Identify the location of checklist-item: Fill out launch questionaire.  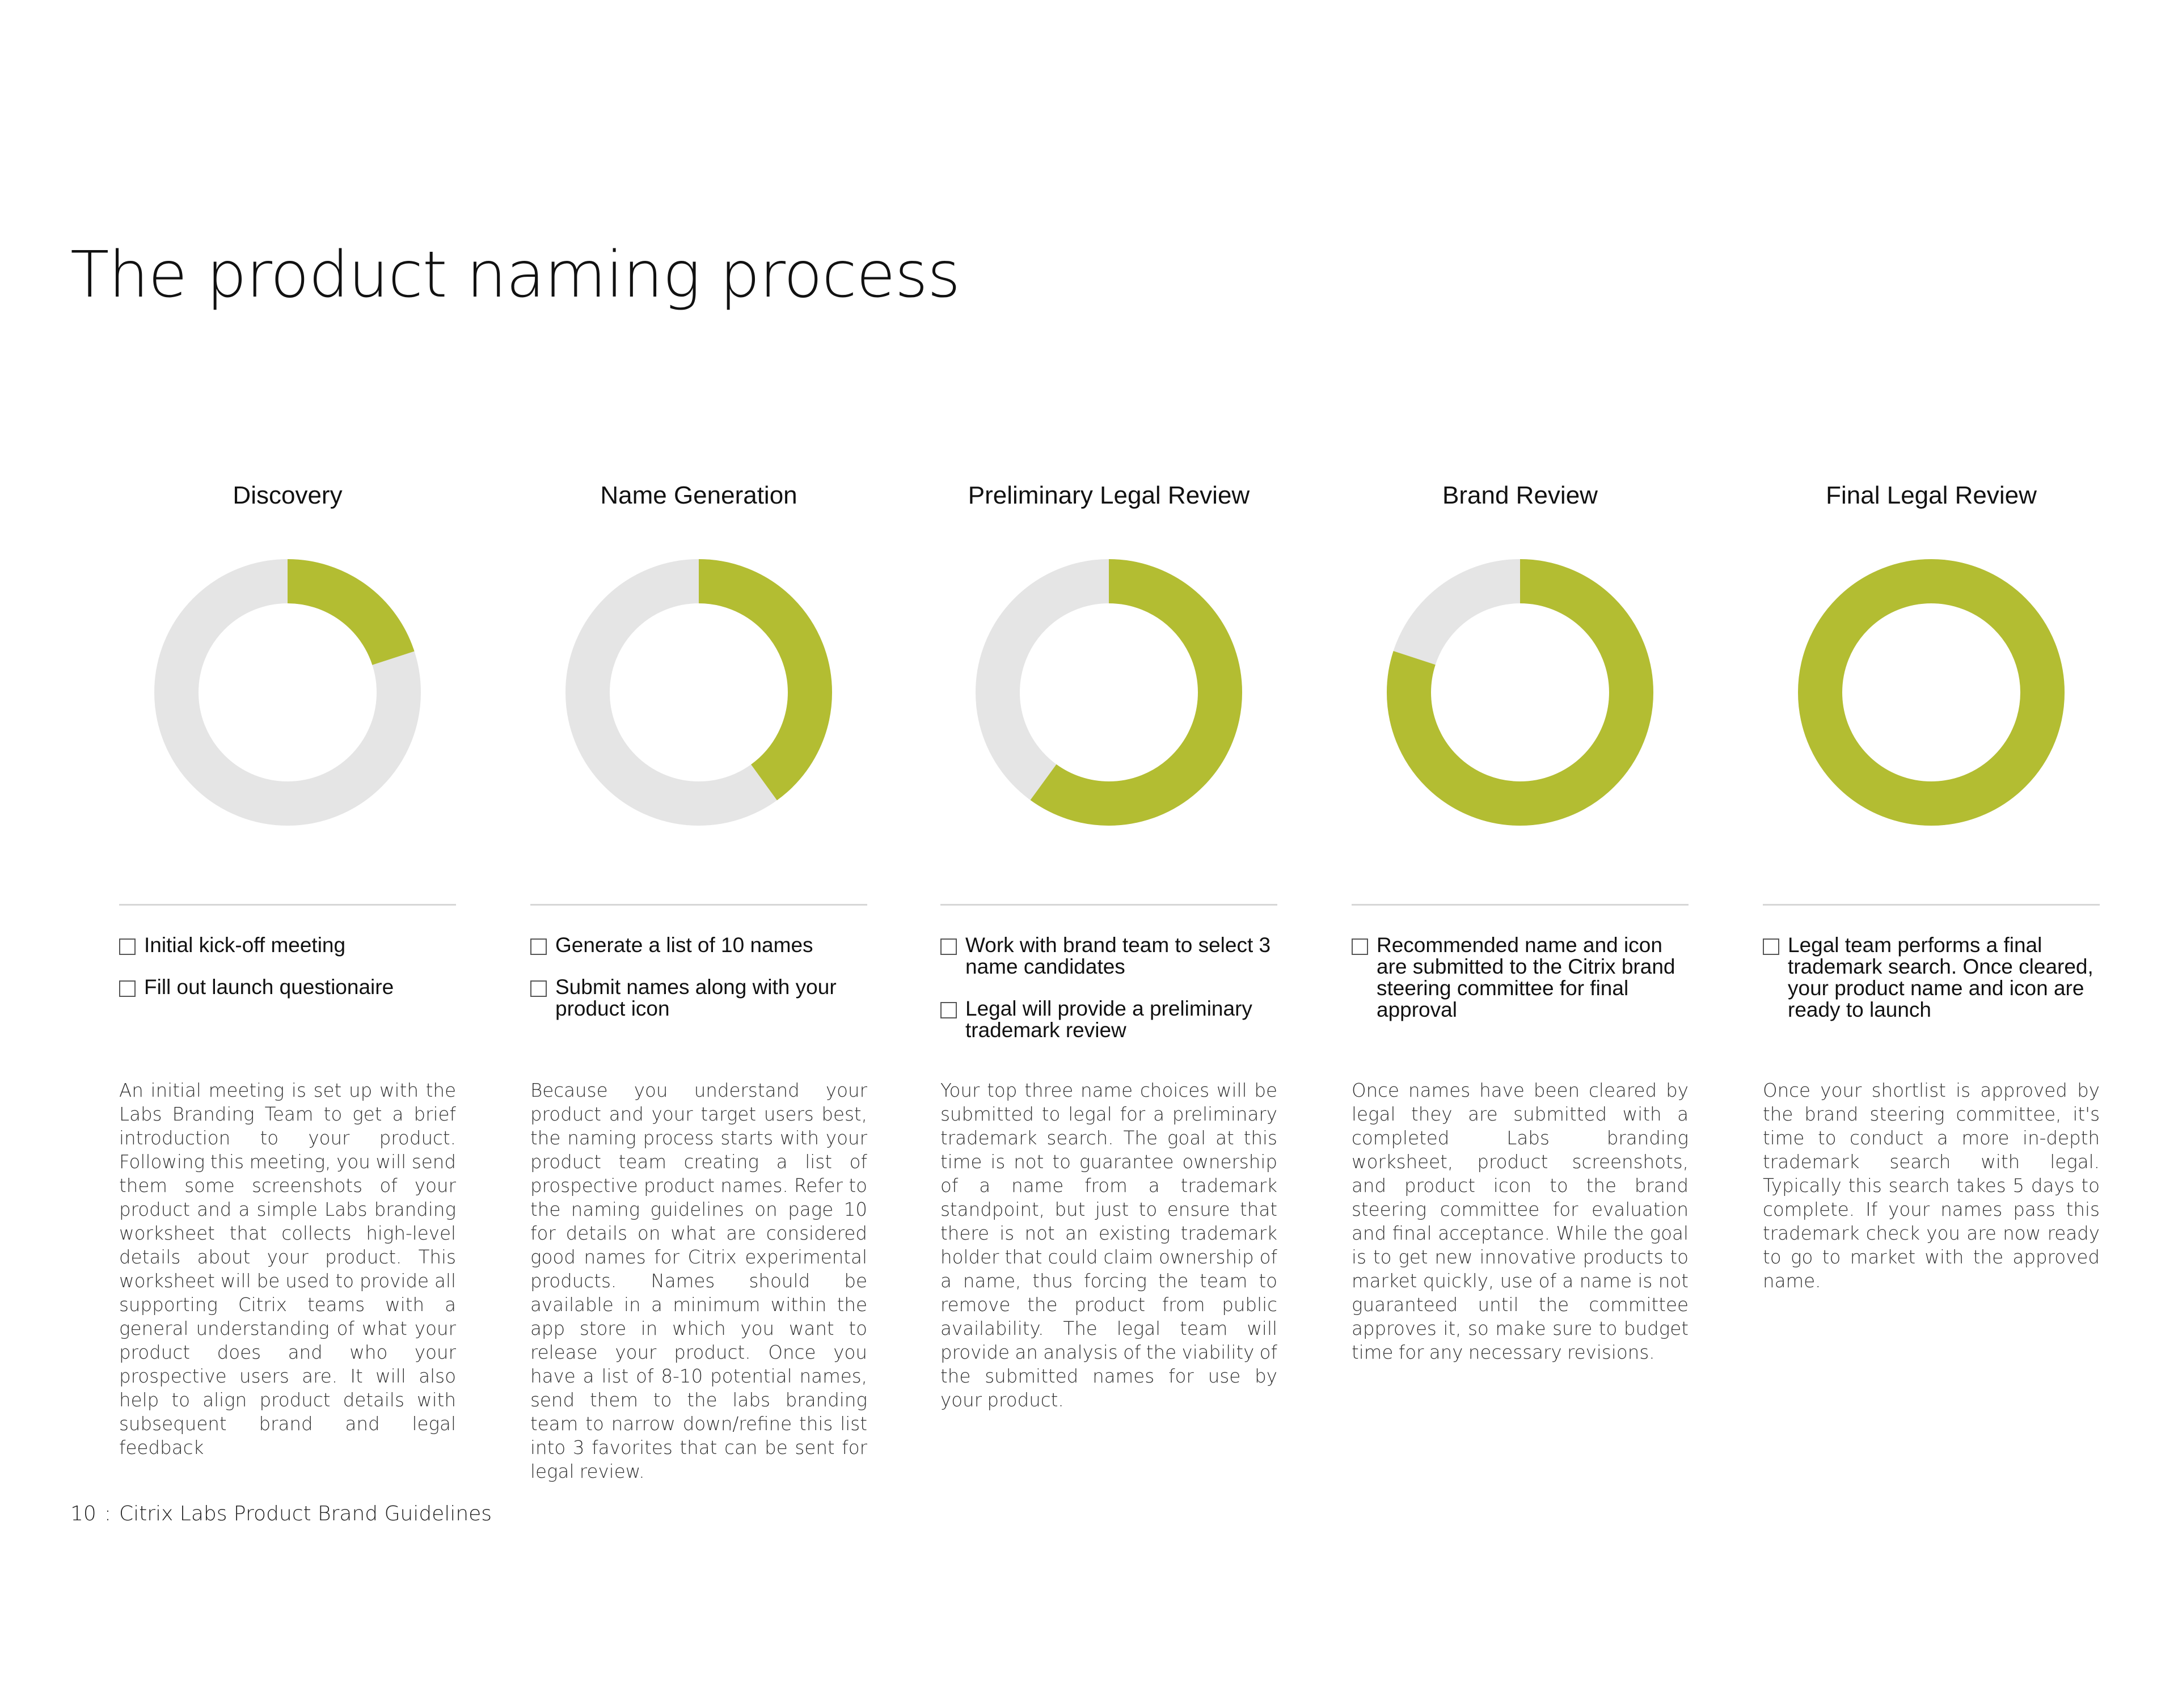
(287, 987).